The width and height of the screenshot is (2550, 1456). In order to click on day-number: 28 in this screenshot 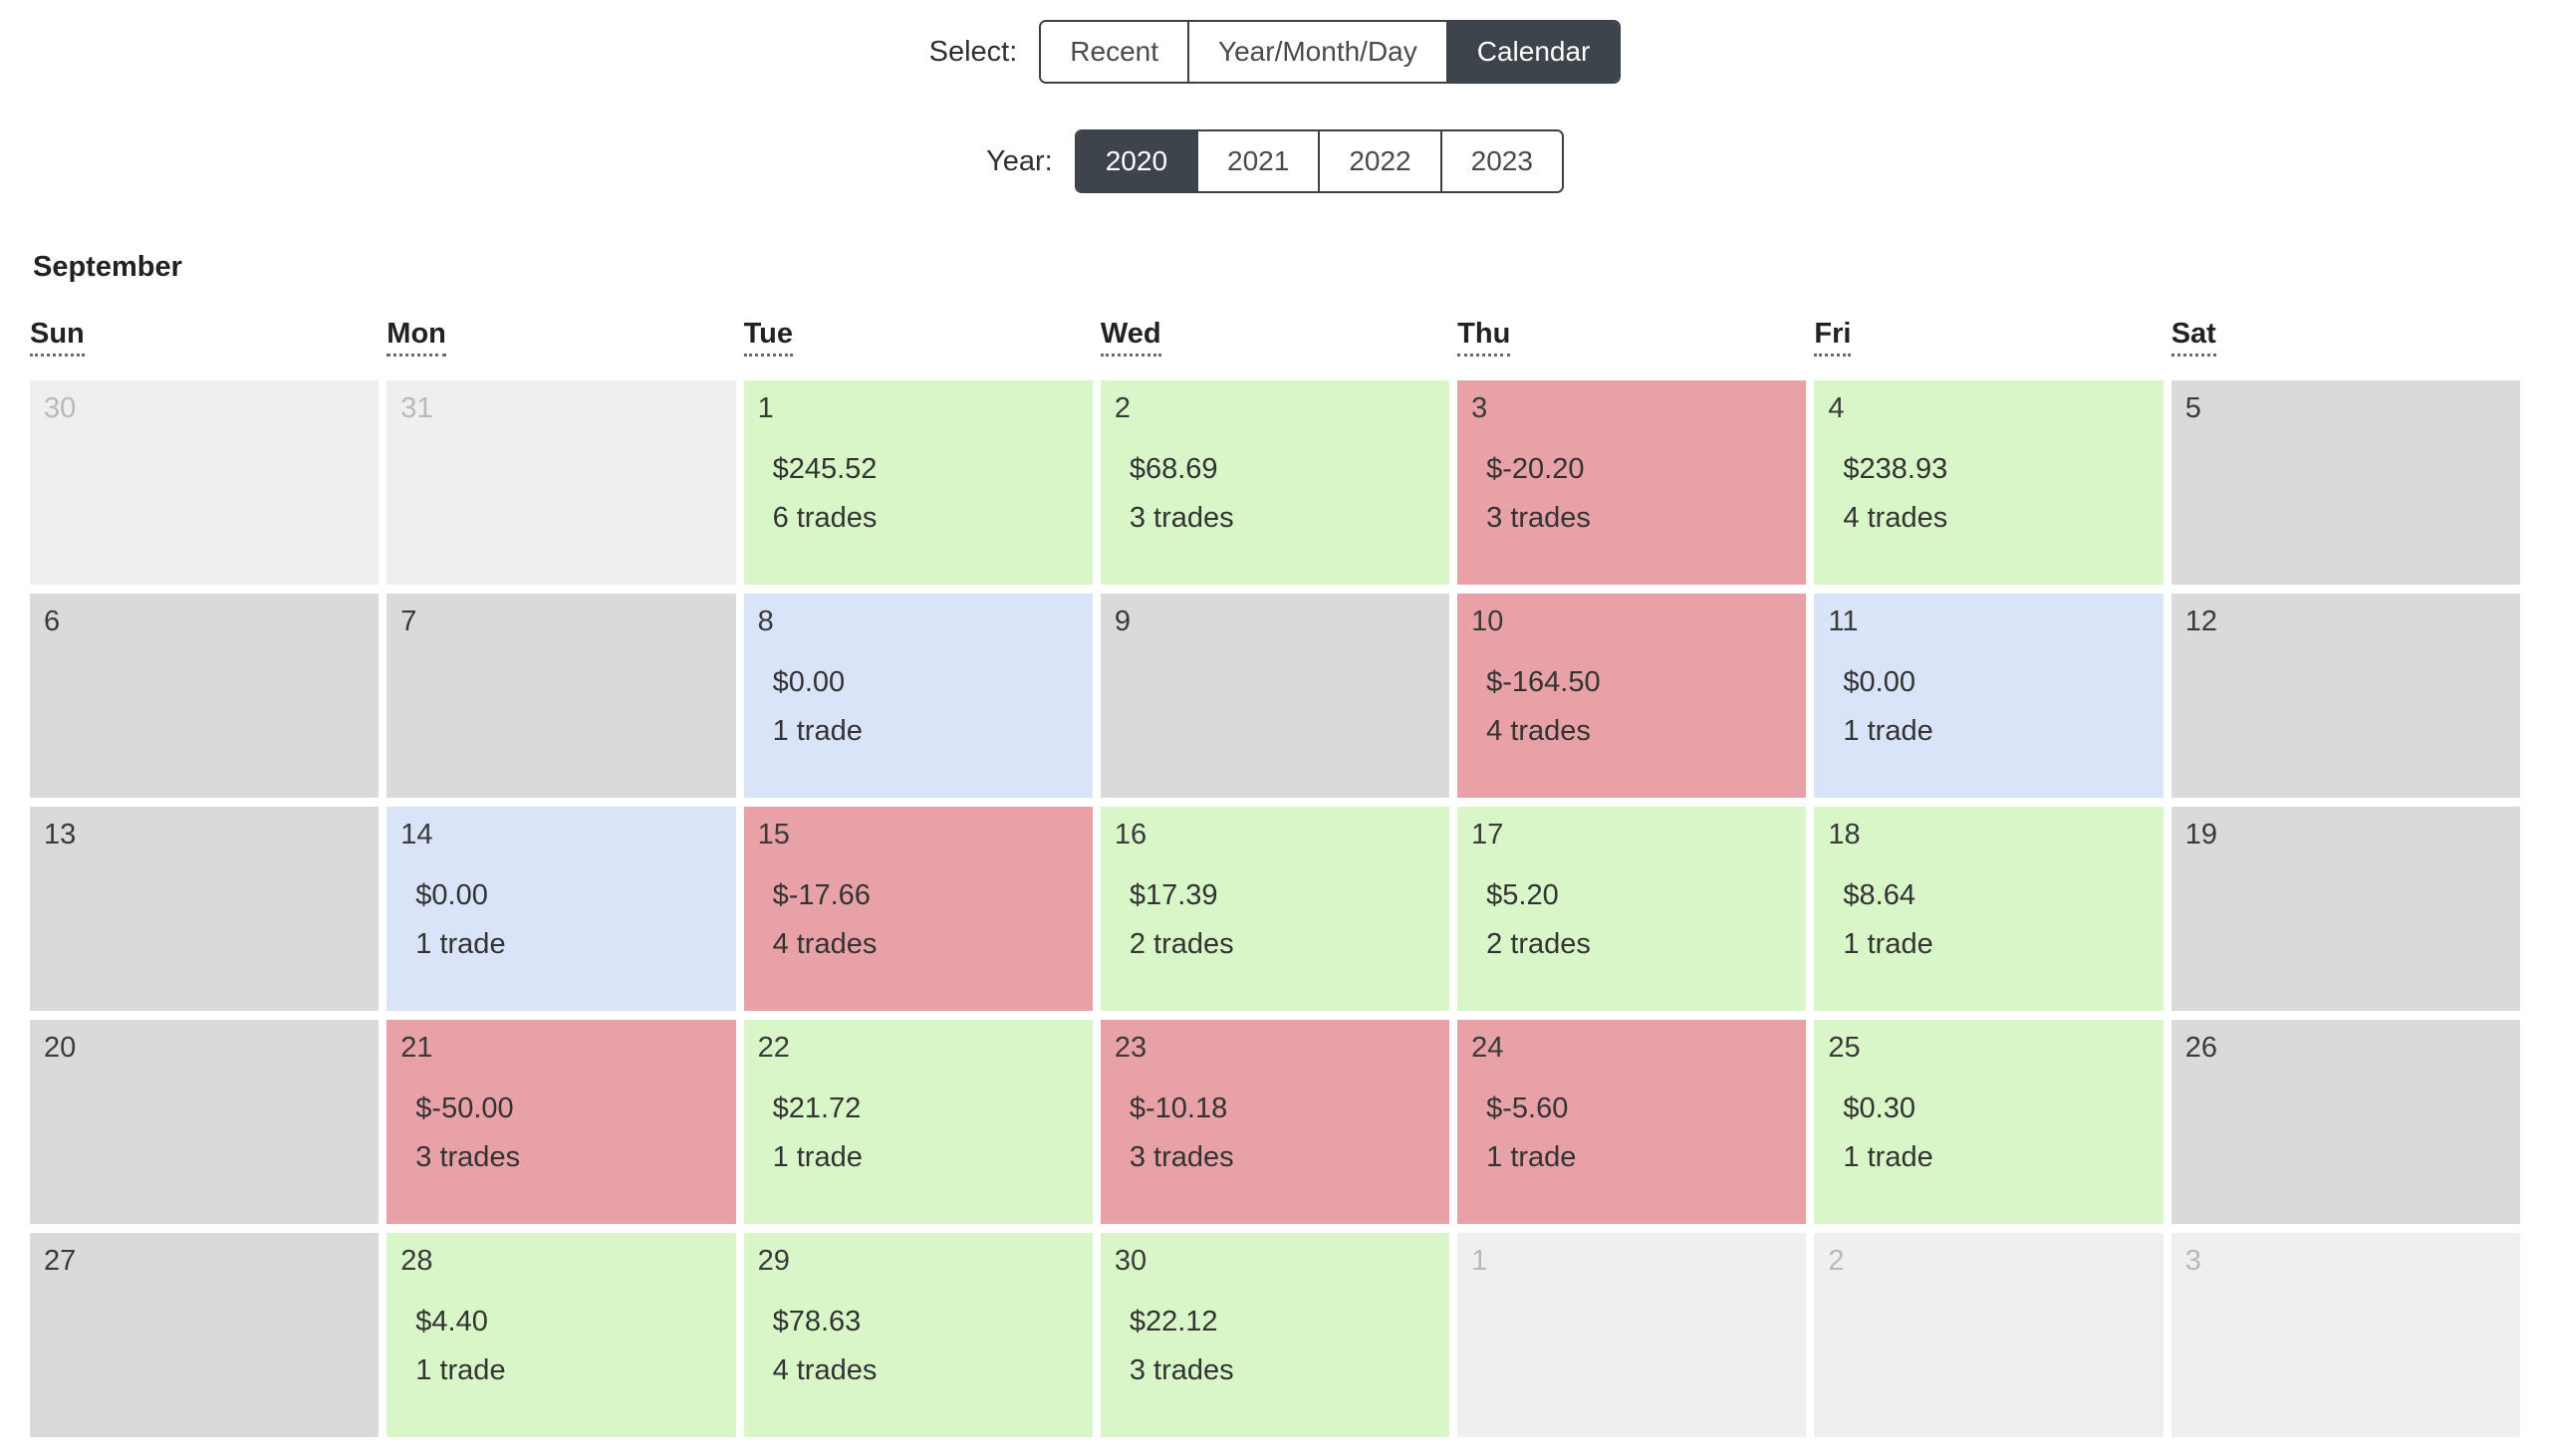, I will do `click(416, 1261)`.